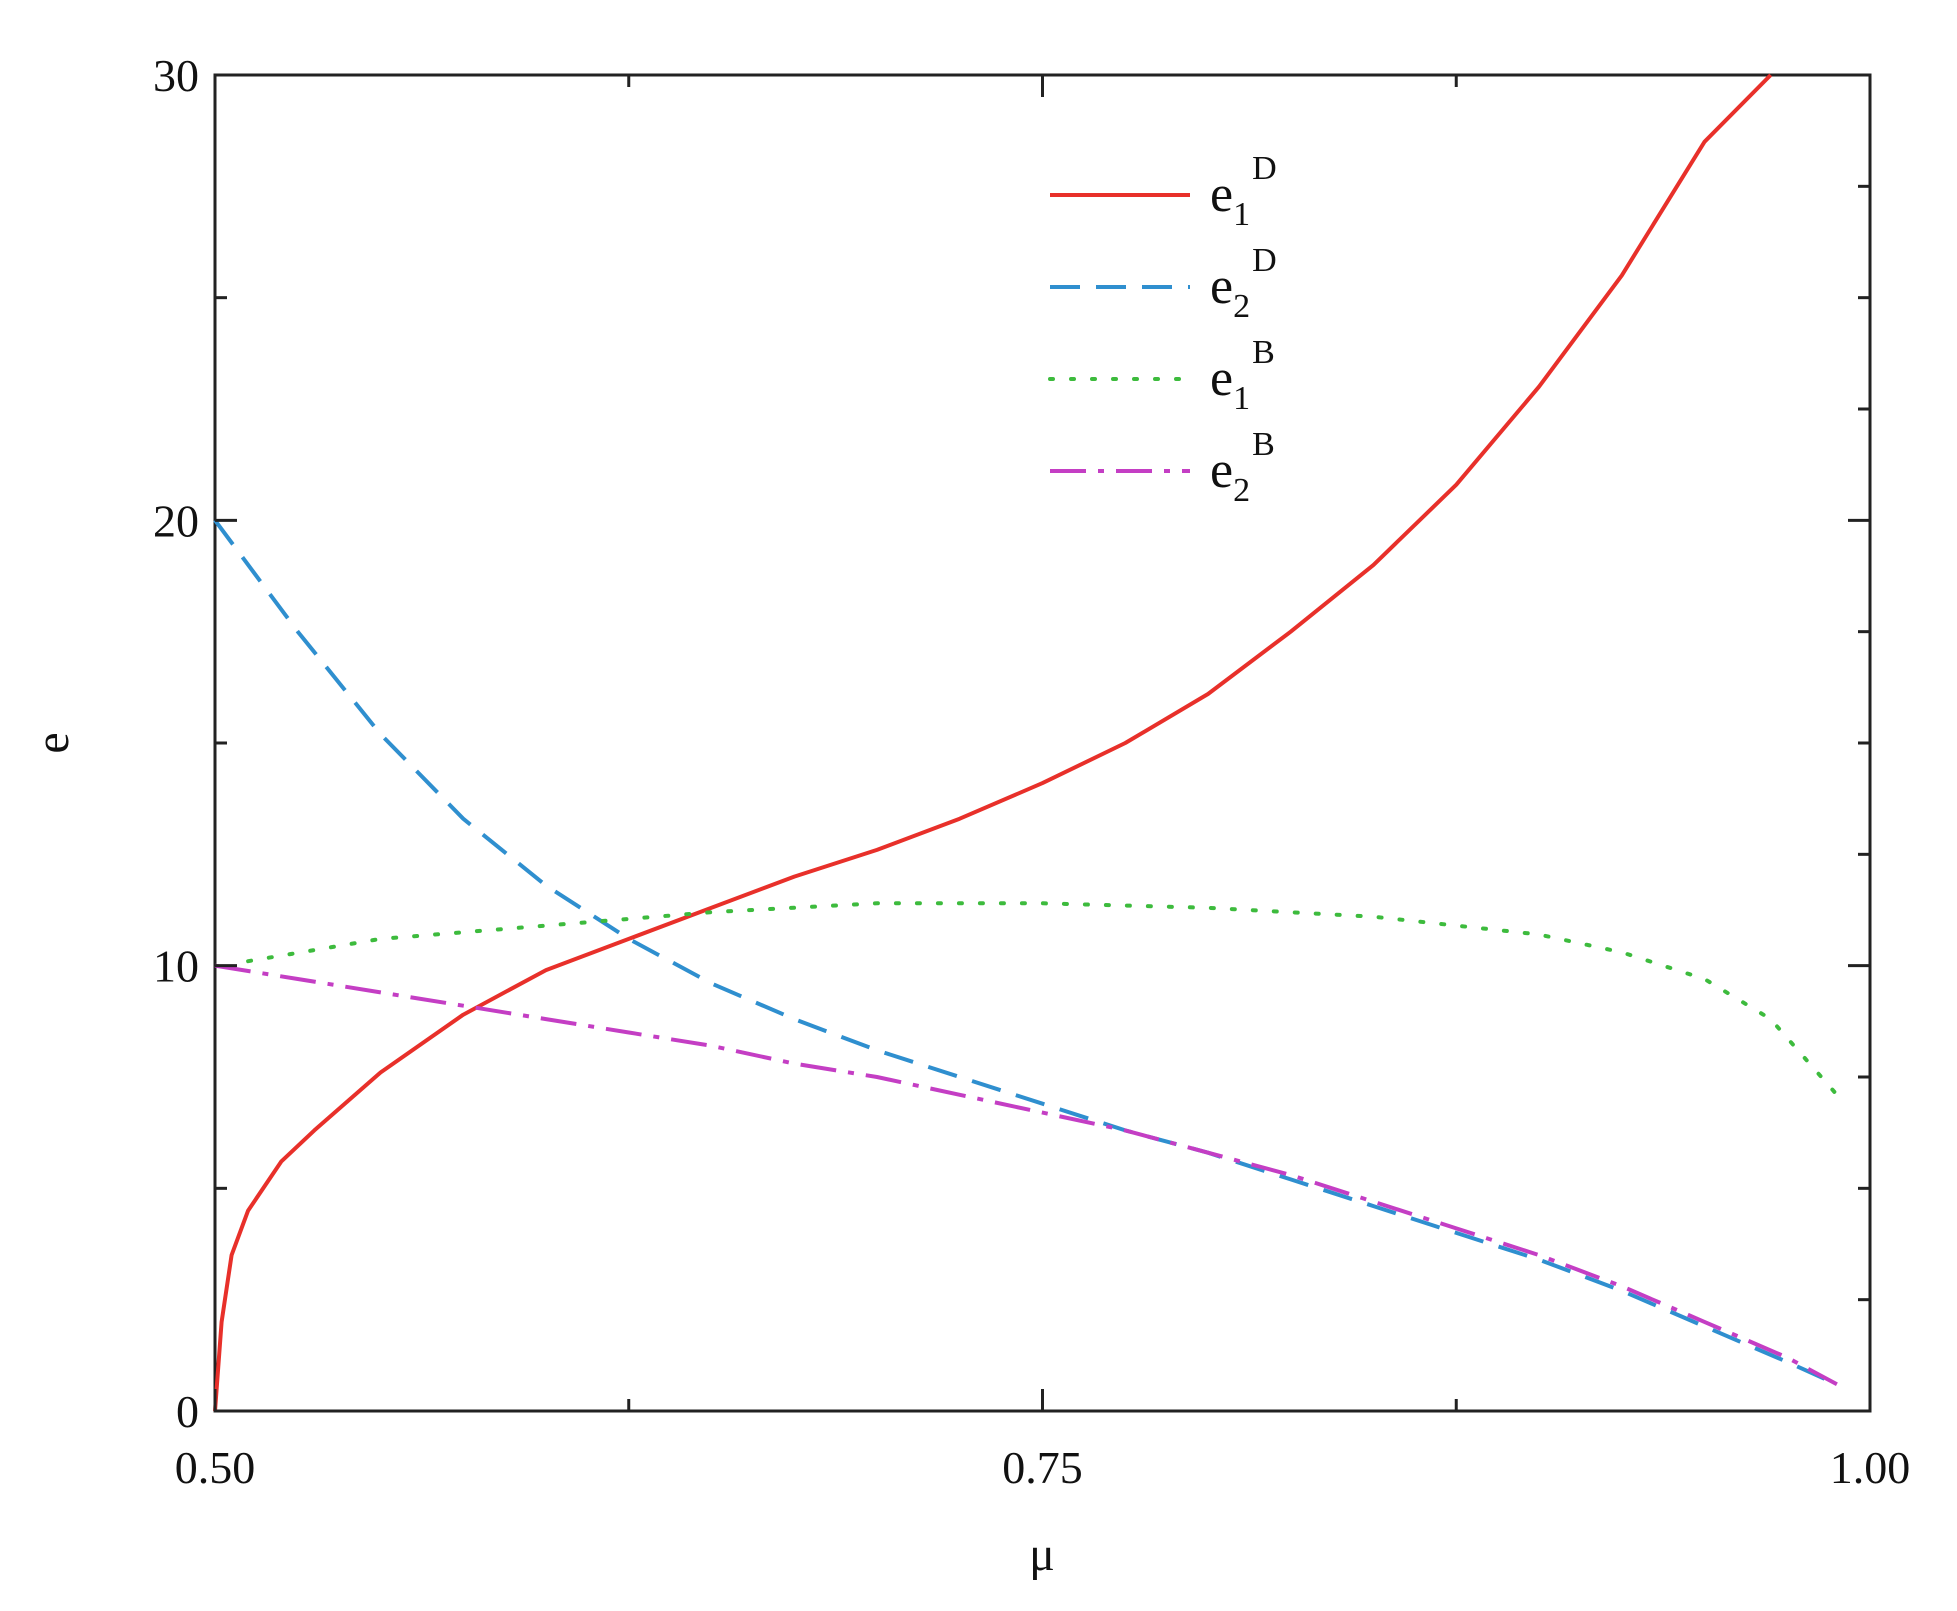 The height and width of the screenshot is (1611, 1957). I want to click on y-axis-label: e, so click(52, 742).